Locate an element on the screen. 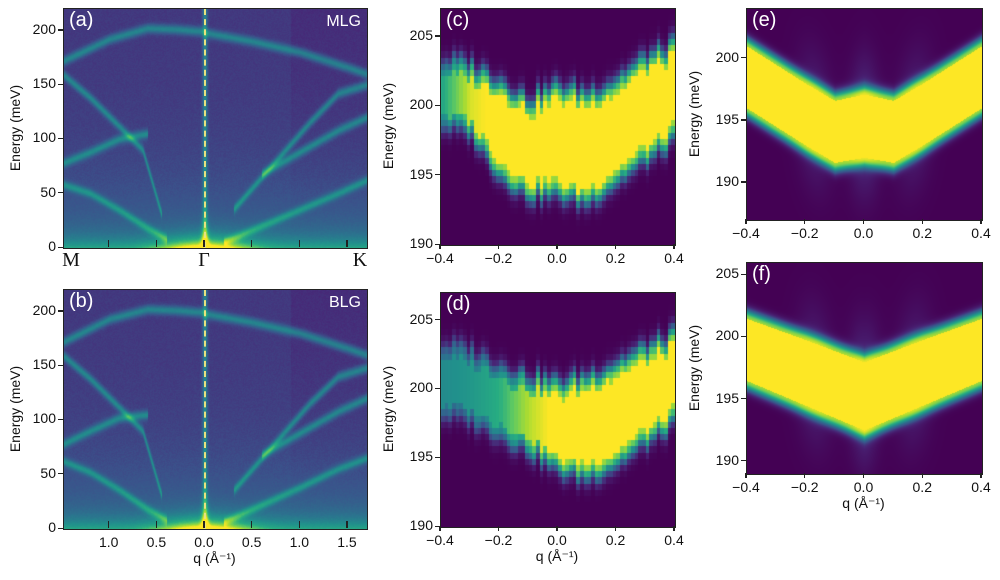 Image resolution: width=1000 pixels, height=580 pixels. heatmap-image-f is located at coordinates (864, 368).